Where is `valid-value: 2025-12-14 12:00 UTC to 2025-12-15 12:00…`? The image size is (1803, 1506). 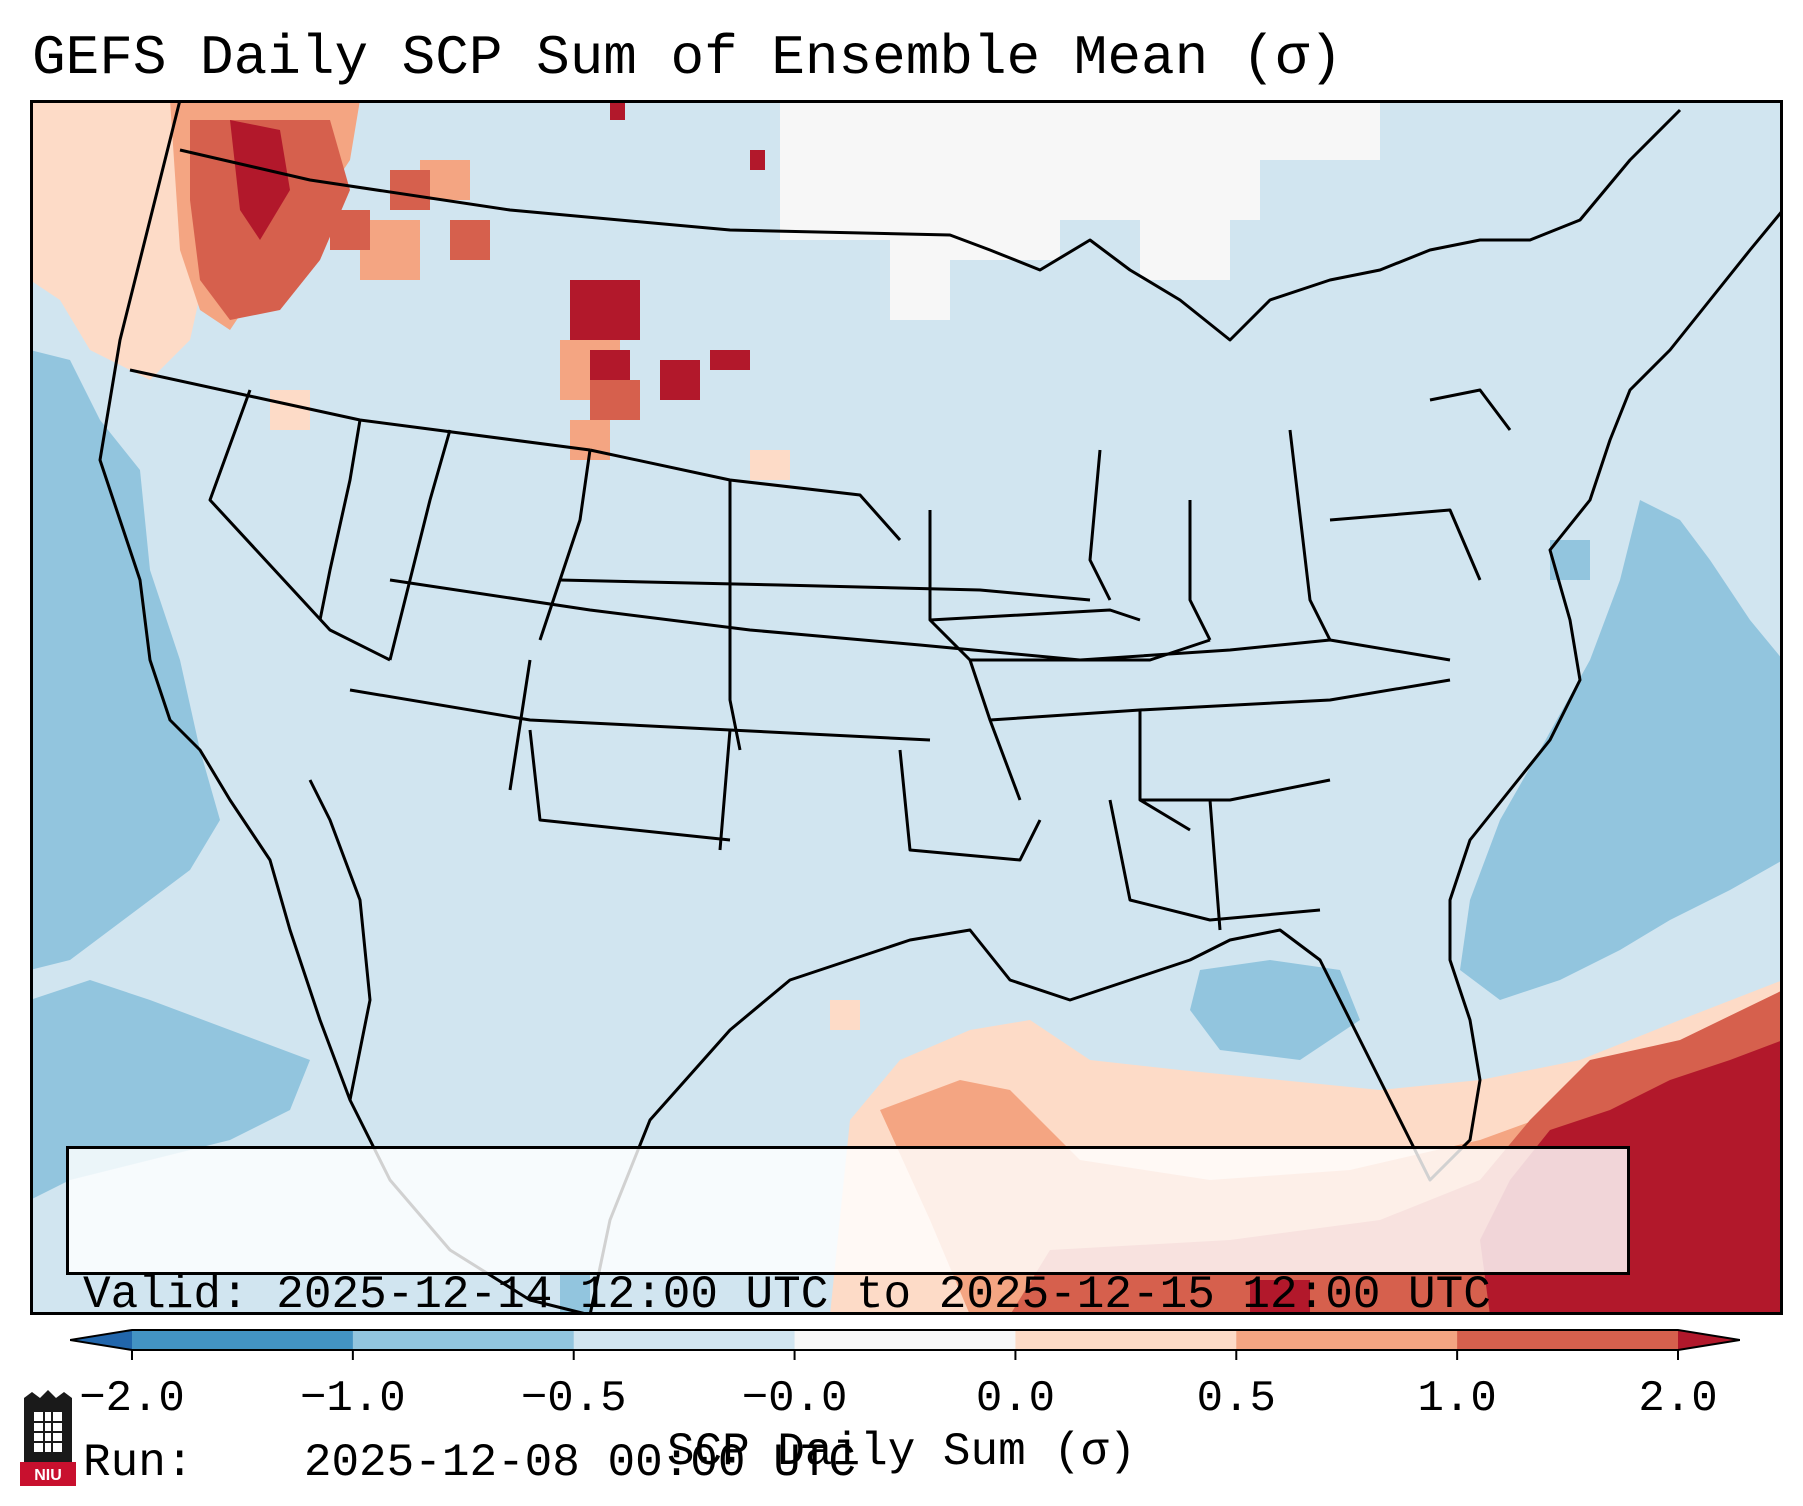 valid-value: 2025-12-14 12:00 UTC to 2025-12-15 12:00… is located at coordinates (883, 1295).